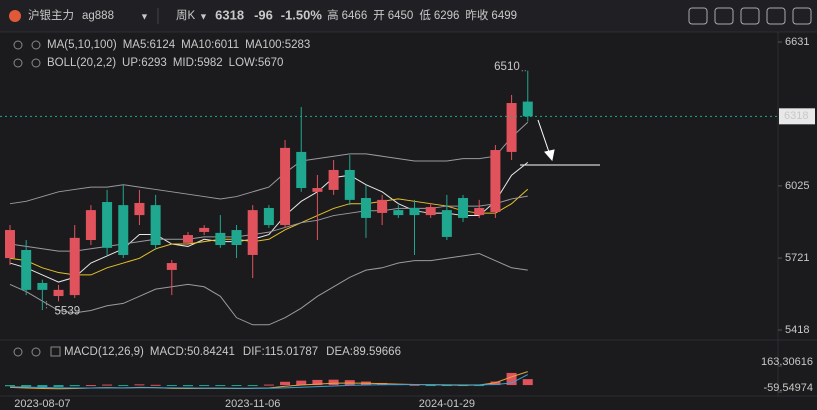  What do you see at coordinates (787, 362) in the screenshot?
I see `y-tick-label: 163.30616` at bounding box center [787, 362].